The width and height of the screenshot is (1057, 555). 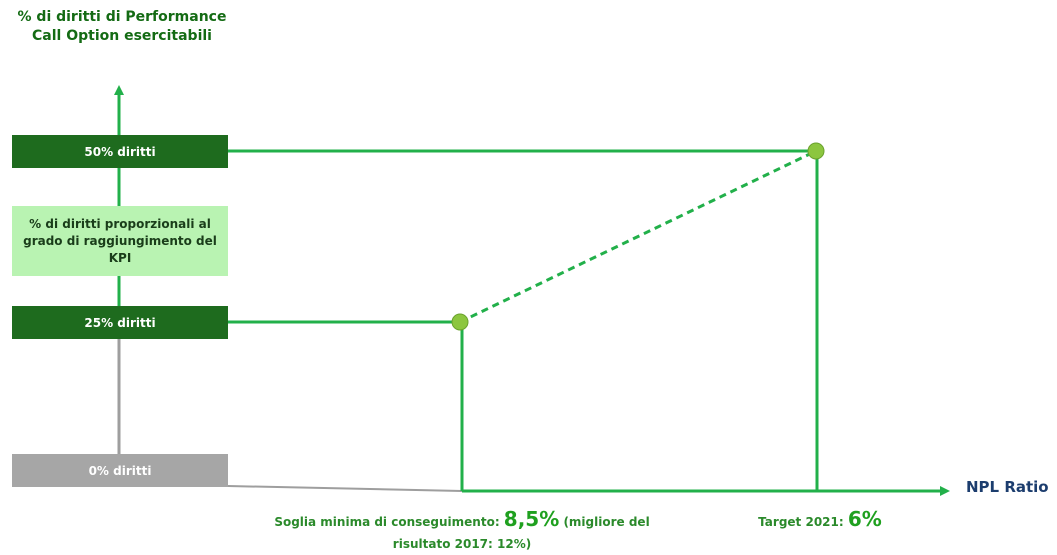 What do you see at coordinates (864, 519) in the screenshot?
I see `target-value: 6%` at bounding box center [864, 519].